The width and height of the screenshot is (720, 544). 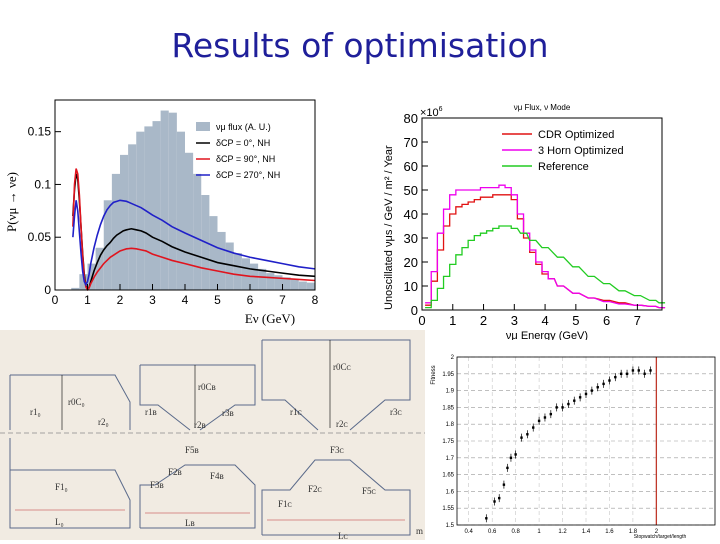 What do you see at coordinates (411, 214) in the screenshot?
I see `y-tick-label: 40` at bounding box center [411, 214].